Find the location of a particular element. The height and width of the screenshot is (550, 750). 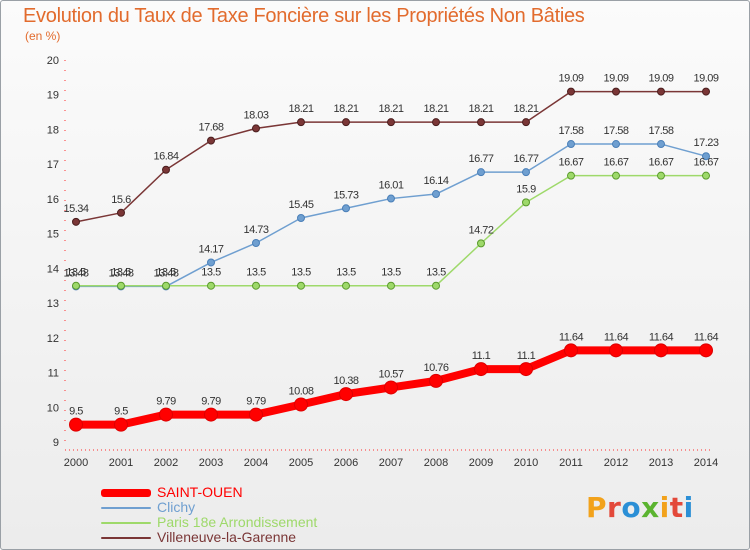

x-tick-label: 2003 is located at coordinates (211, 463).